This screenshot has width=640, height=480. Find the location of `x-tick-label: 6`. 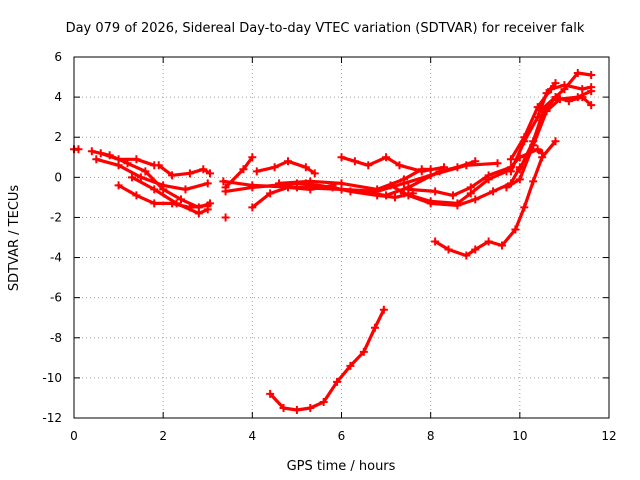

x-tick-label: 6 is located at coordinates (342, 436).